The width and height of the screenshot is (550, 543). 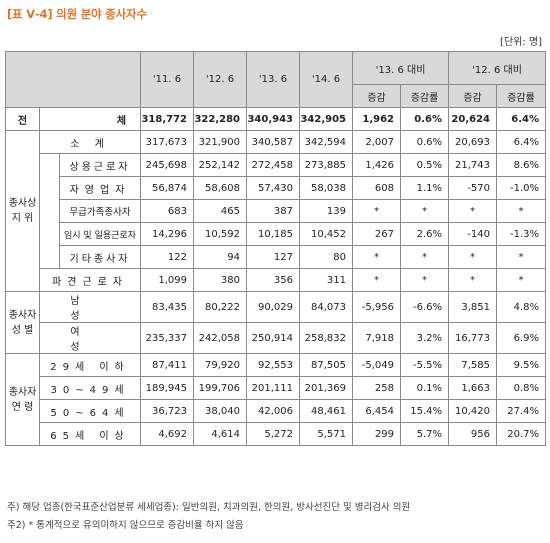 What do you see at coordinates (326, 280) in the screenshot?
I see `cell: 311` at bounding box center [326, 280].